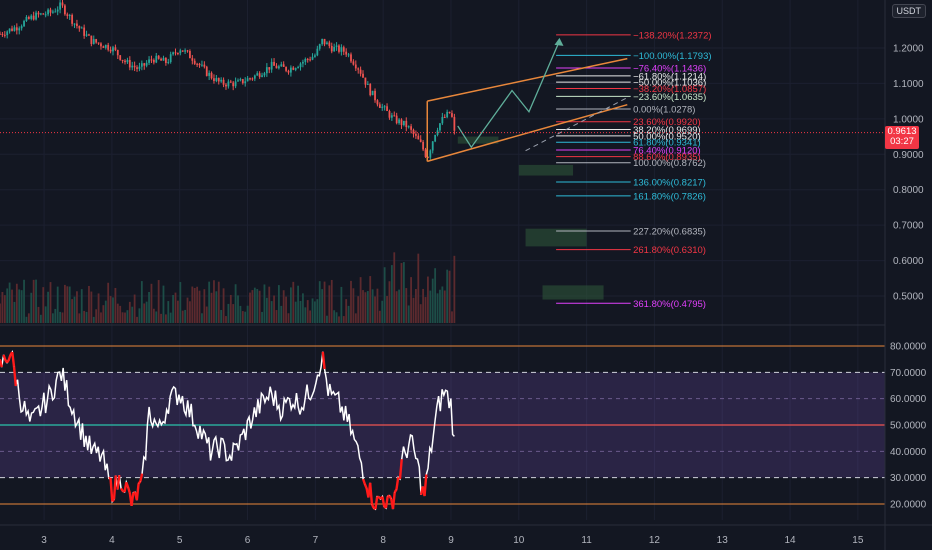 The width and height of the screenshot is (932, 550). What do you see at coordinates (227, 430) in the screenshot?
I see `rsi-line` at bounding box center [227, 430].